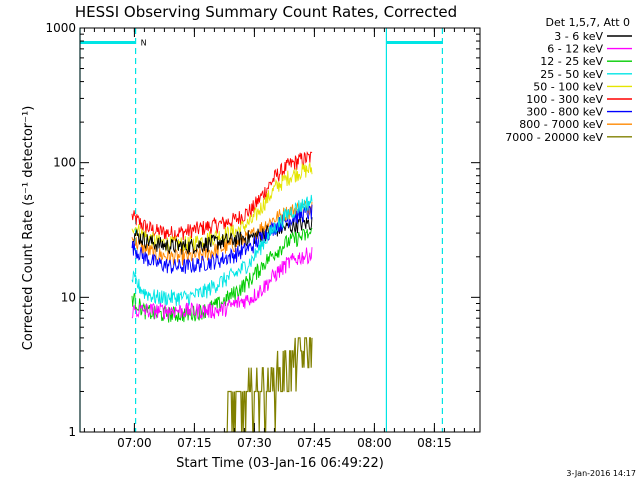  Describe the element at coordinates (571, 61) in the screenshot. I see `legend-label-2: 12 - 25 keV` at that location.